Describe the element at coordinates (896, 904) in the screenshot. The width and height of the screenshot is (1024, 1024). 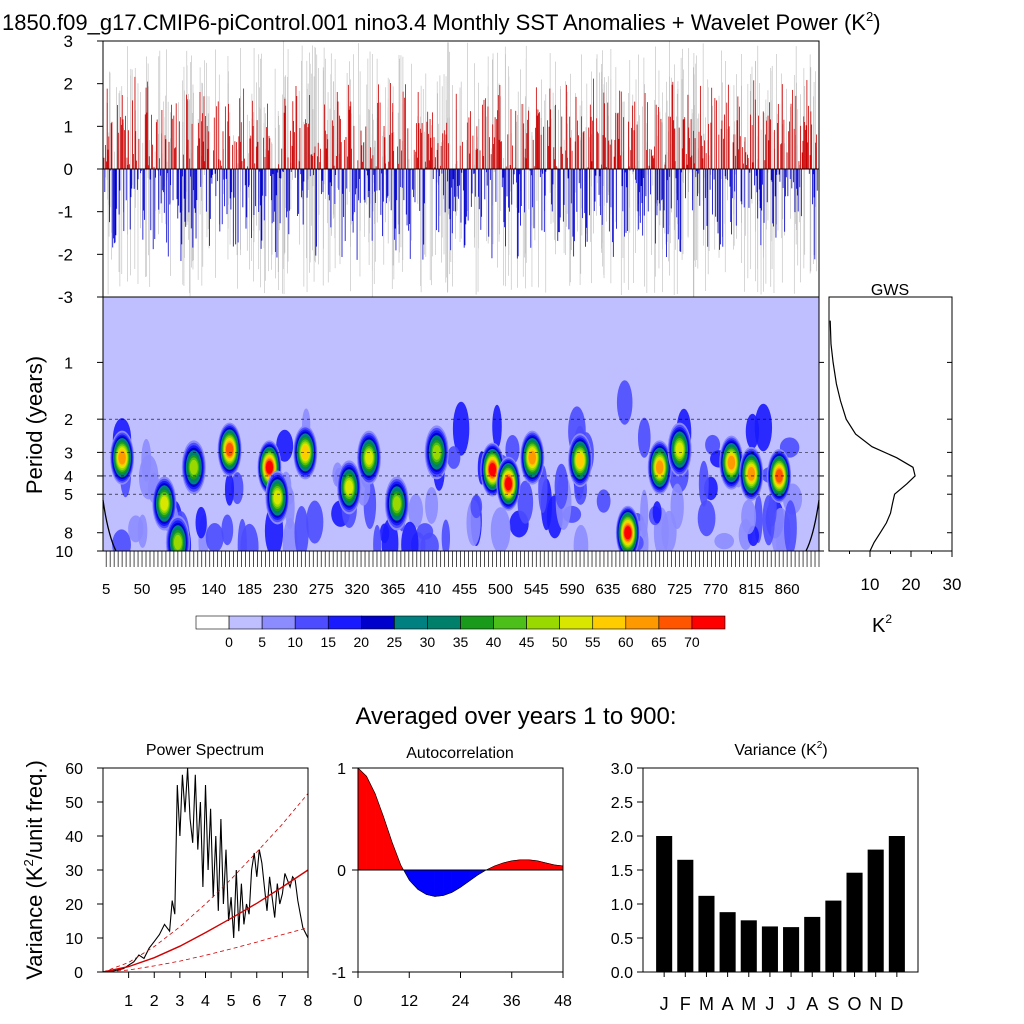
I see `variance-bar-D` at that location.